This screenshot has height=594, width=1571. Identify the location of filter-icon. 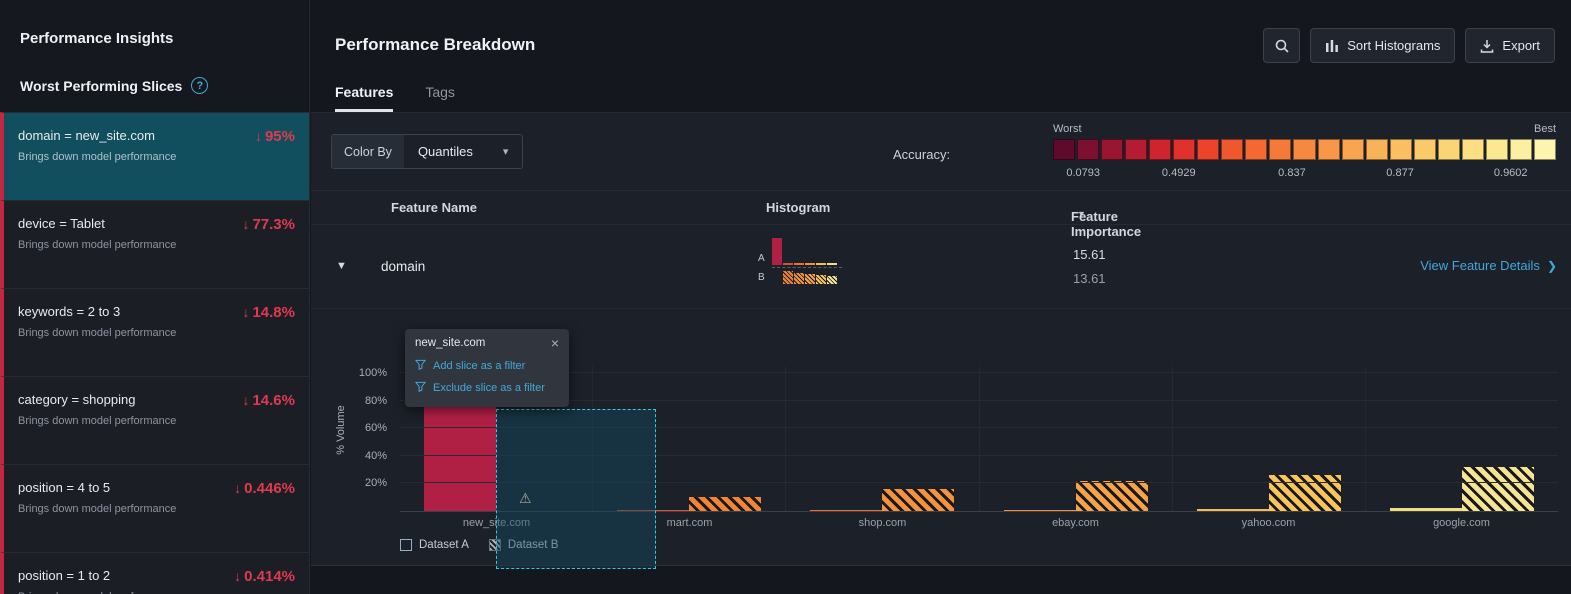
(420, 366).